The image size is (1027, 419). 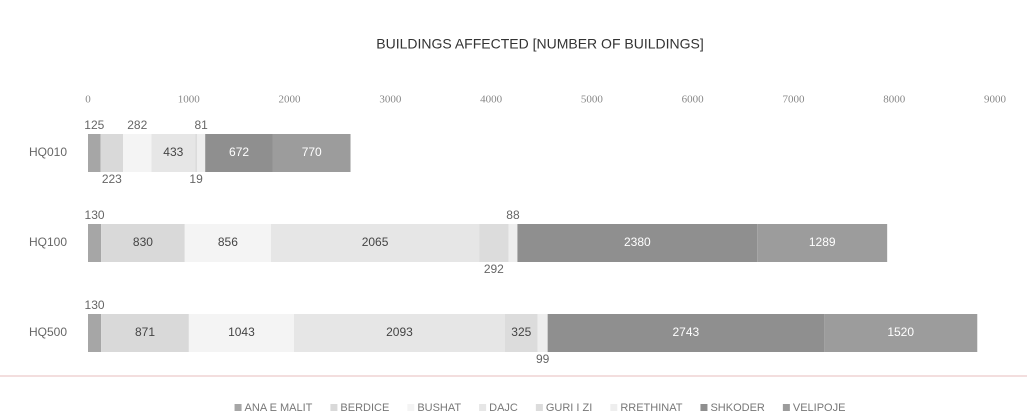 I want to click on chart-title: BUILDINGS AFFECTED [NUMBER OF BUILDINGS], so click(x=540, y=44).